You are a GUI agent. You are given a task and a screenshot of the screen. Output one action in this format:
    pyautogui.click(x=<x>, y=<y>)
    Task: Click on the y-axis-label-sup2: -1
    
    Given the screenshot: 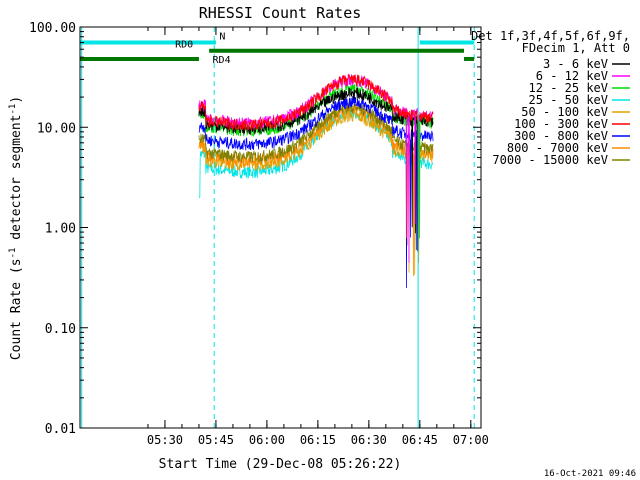 What is the action you would take?
    pyautogui.click(x=13, y=109)
    